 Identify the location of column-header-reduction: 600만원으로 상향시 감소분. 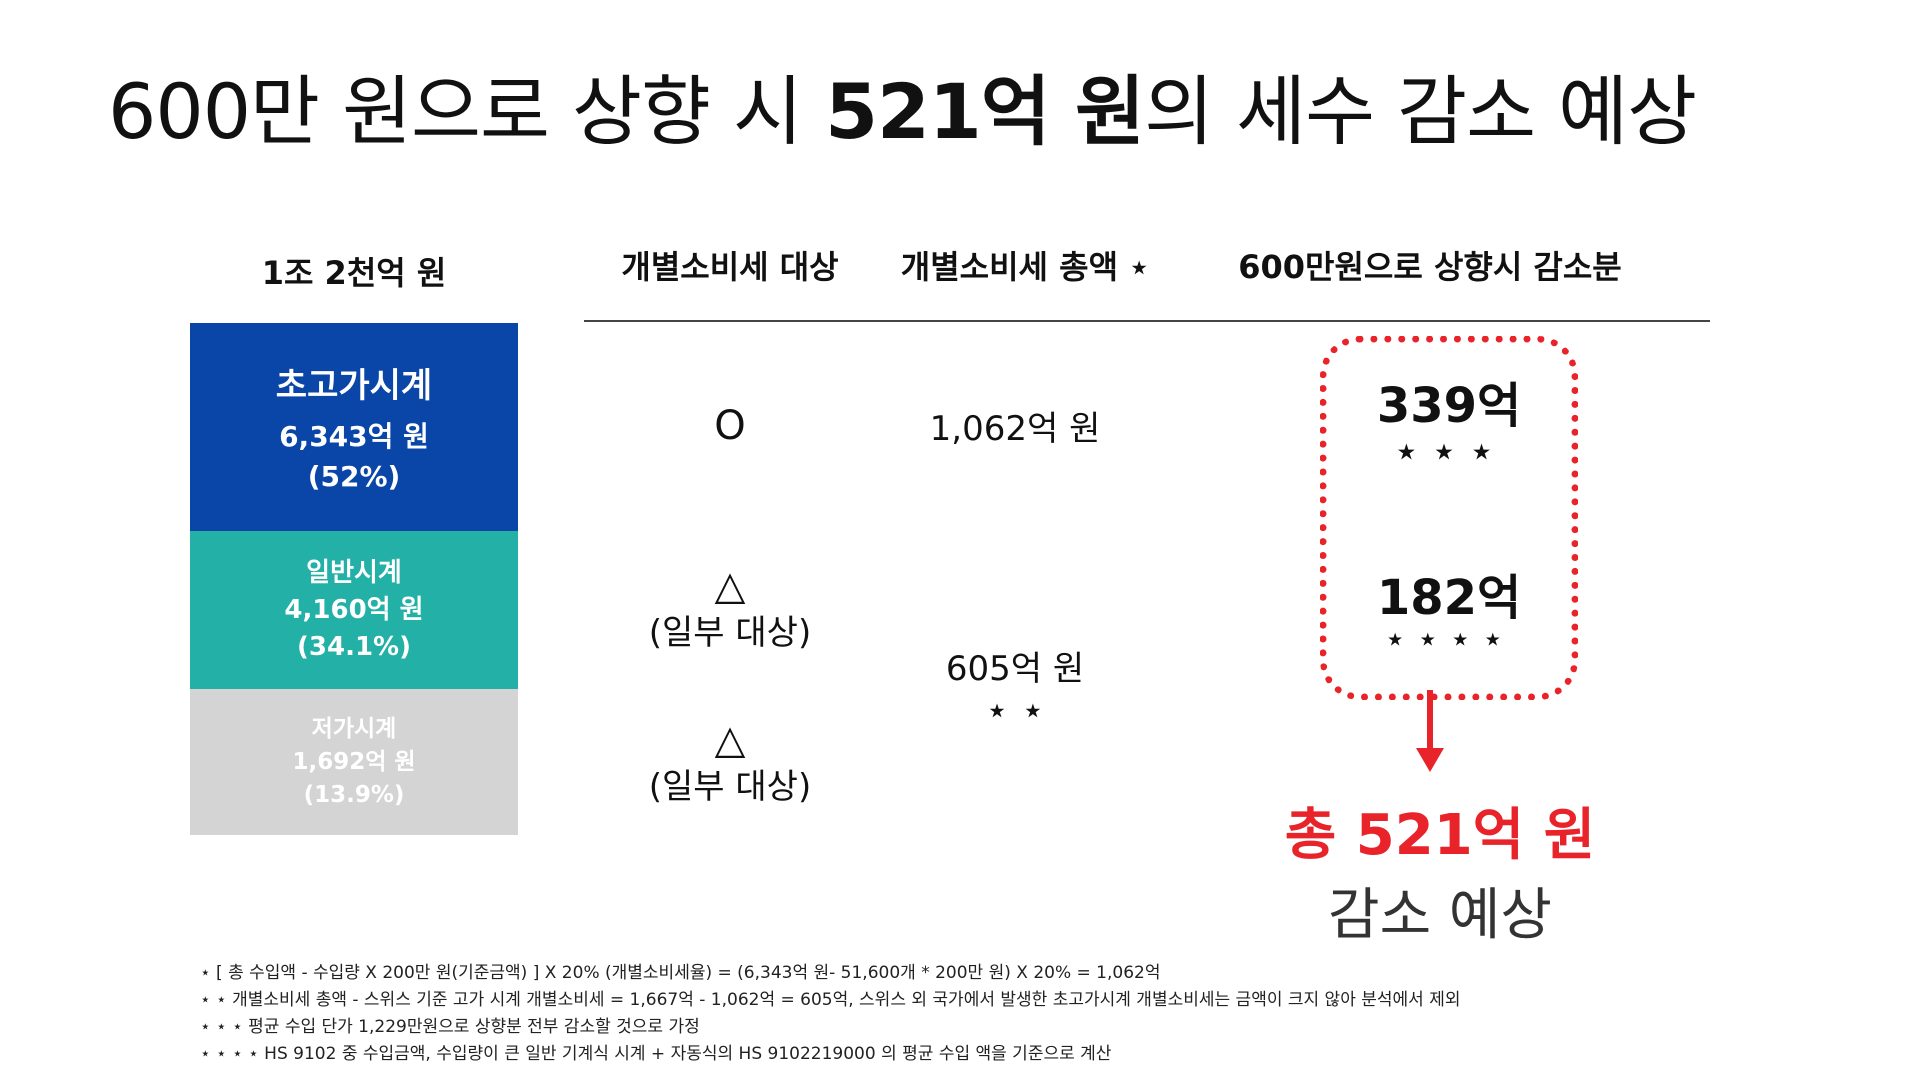
(1430, 267).